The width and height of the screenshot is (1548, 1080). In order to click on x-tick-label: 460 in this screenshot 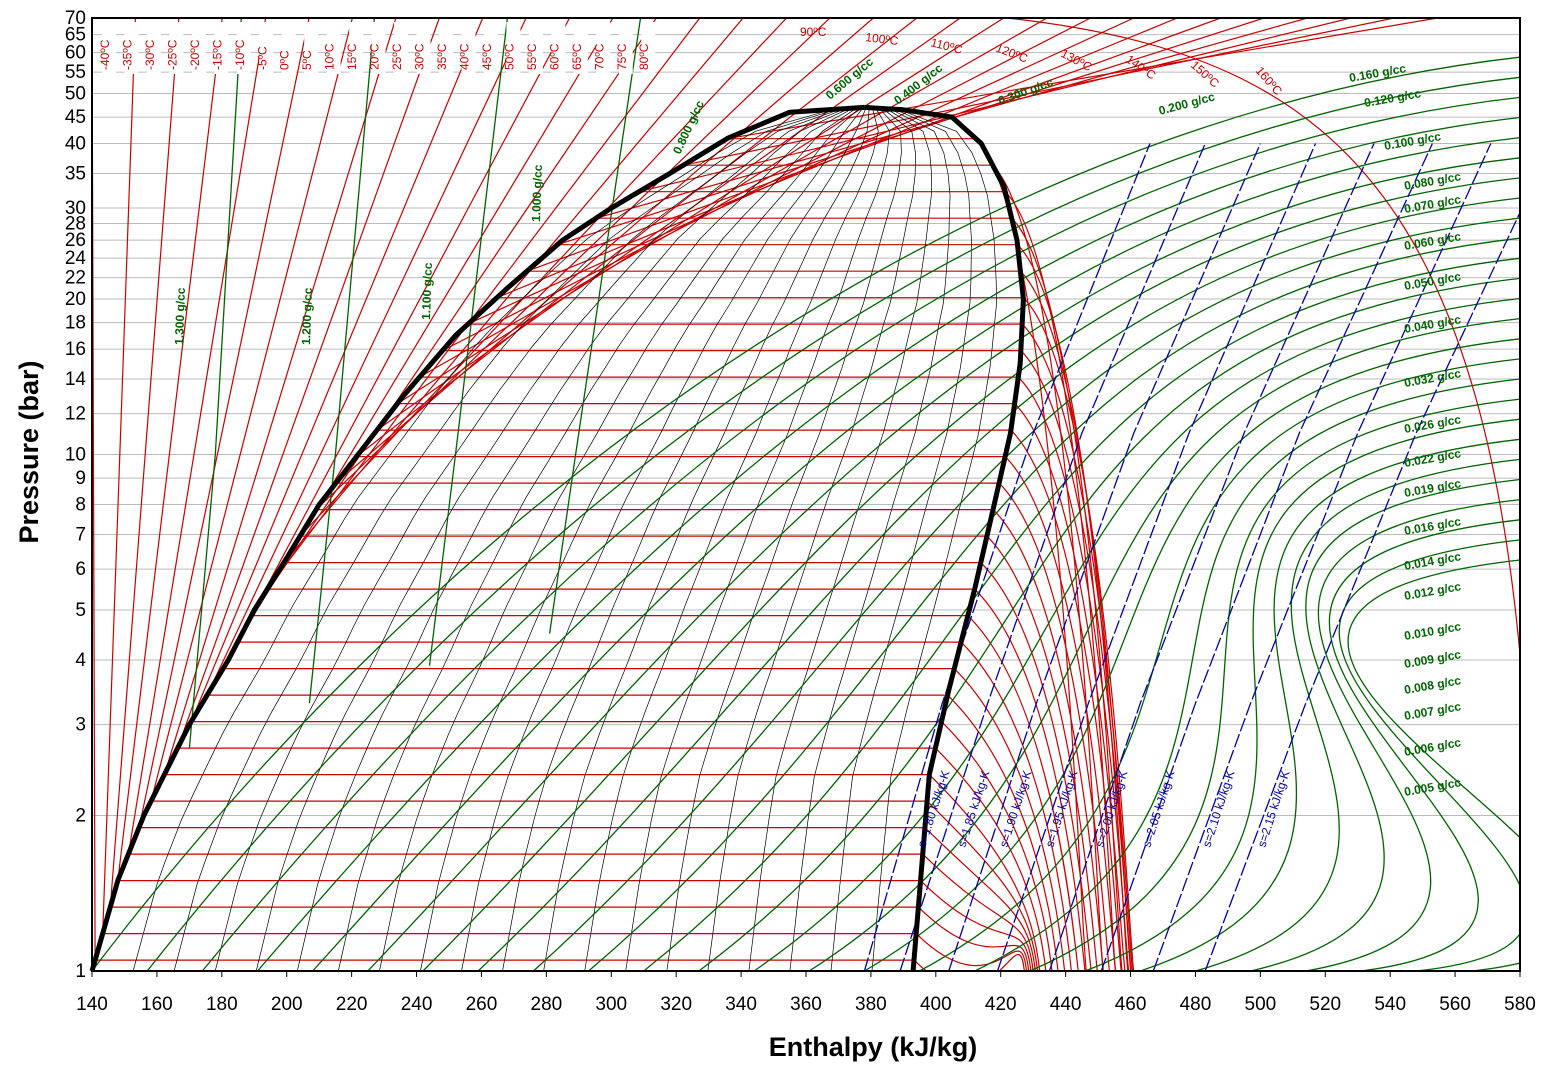, I will do `click(1131, 1004)`.